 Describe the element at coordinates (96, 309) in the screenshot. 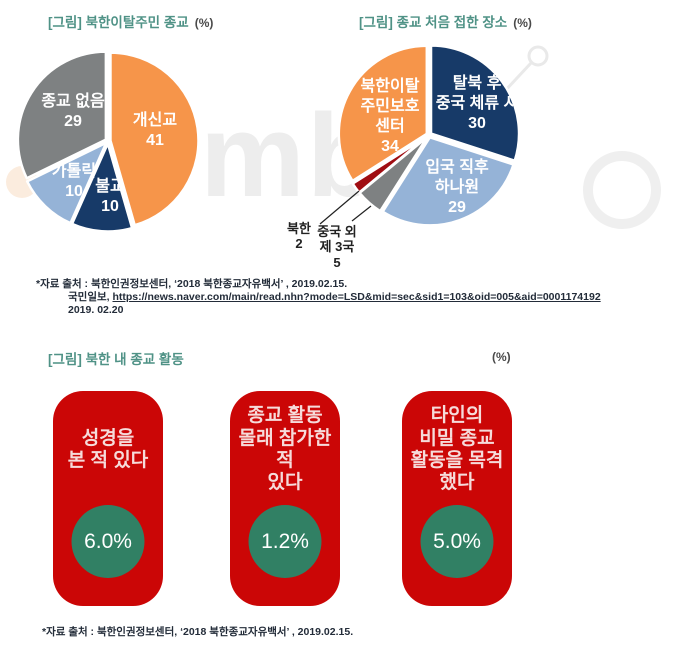

I see `source-line-3: 2019. 02.20` at that location.